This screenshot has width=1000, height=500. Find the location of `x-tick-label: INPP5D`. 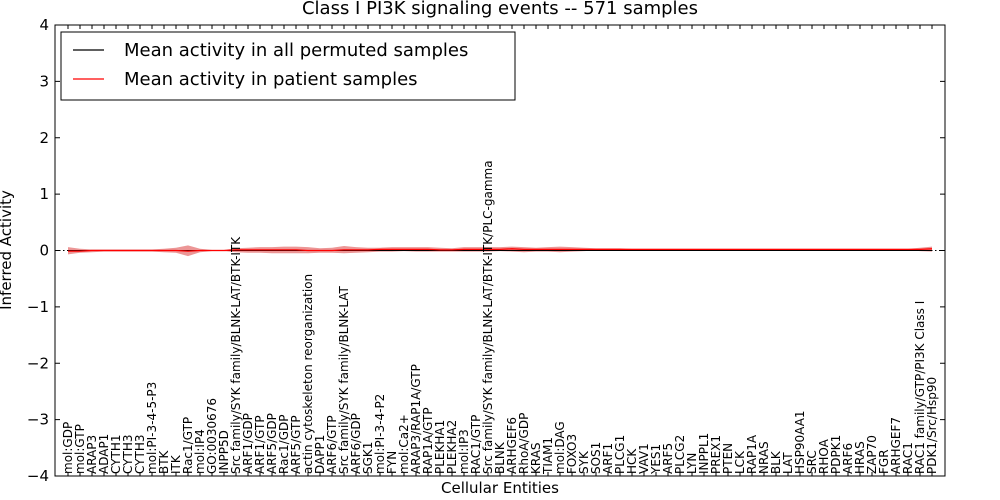

x-tick-label: INPP5D is located at coordinates (224, 452).